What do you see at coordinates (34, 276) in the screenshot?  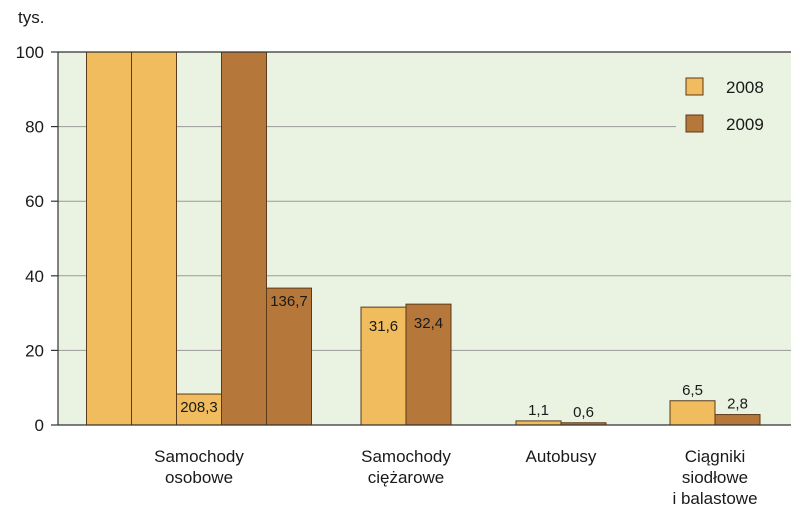 I see `y-tick-label: 40` at bounding box center [34, 276].